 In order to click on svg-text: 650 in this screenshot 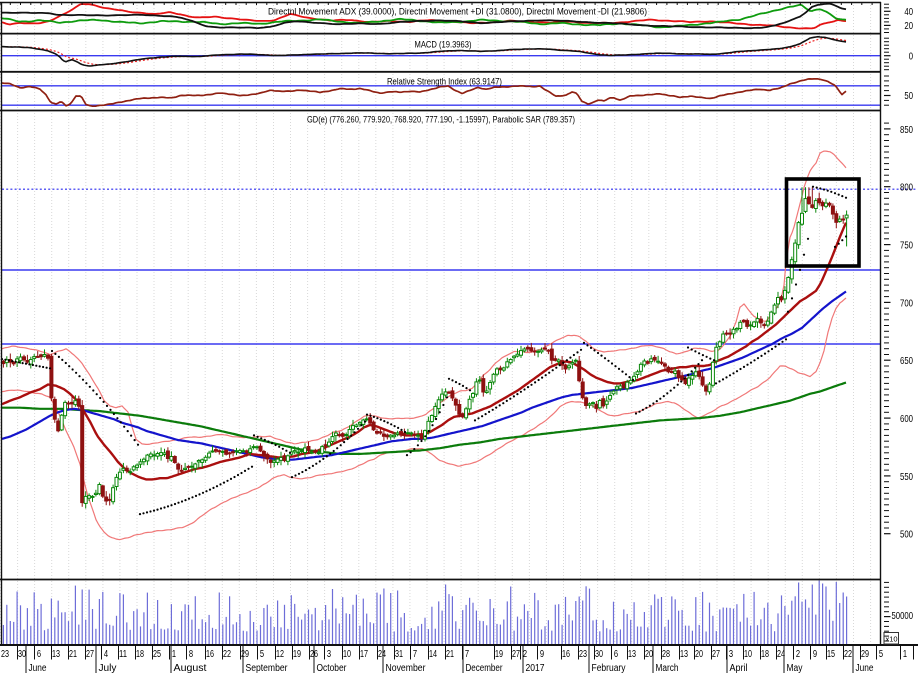, I will do `click(906, 361)`.